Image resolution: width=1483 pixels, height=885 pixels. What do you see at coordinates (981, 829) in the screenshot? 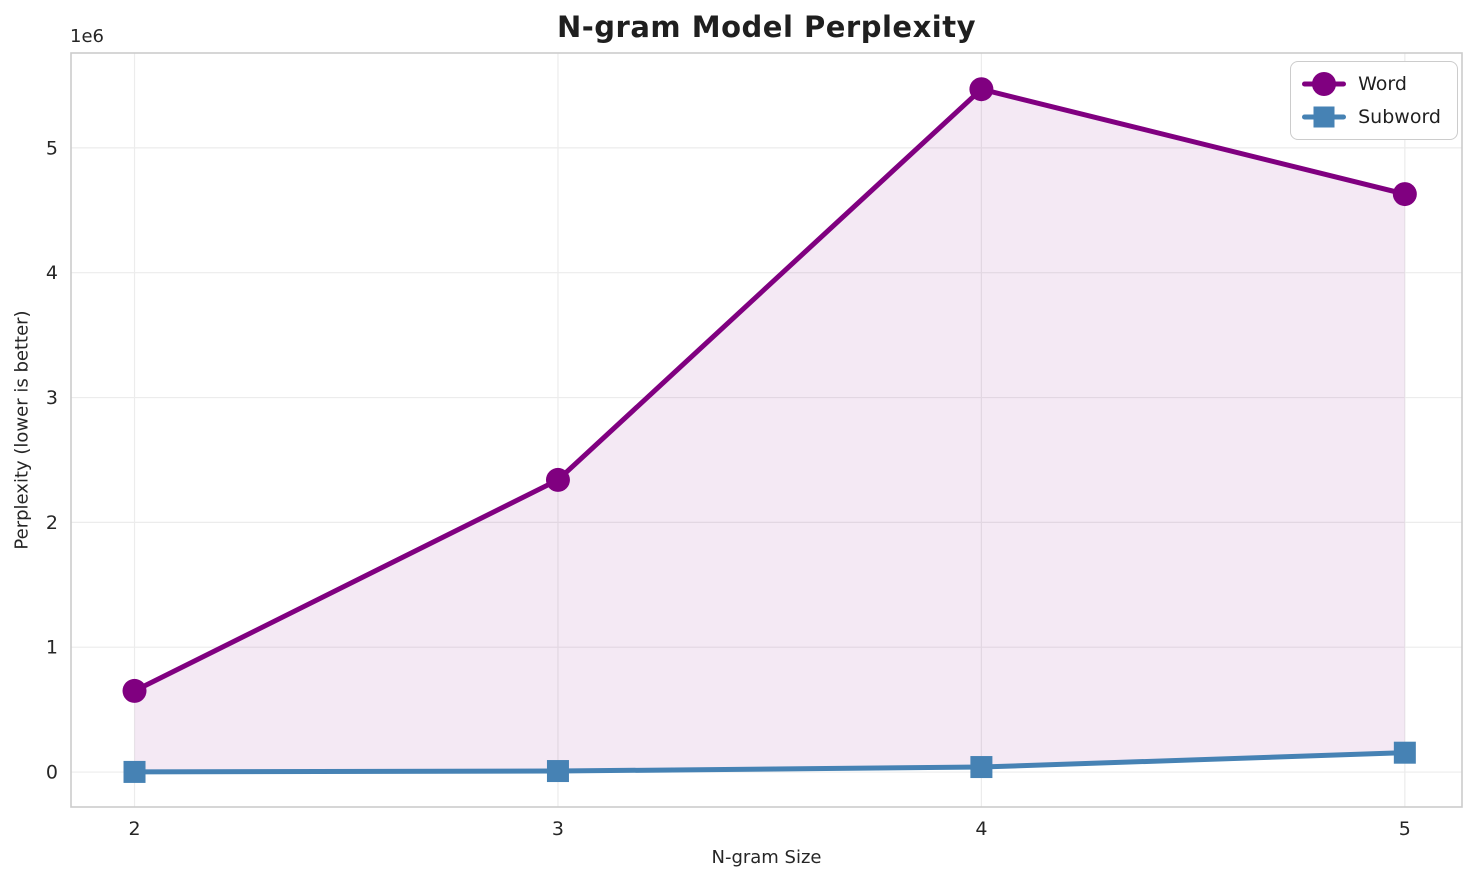
I see `x-tick-label: 4` at bounding box center [981, 829].